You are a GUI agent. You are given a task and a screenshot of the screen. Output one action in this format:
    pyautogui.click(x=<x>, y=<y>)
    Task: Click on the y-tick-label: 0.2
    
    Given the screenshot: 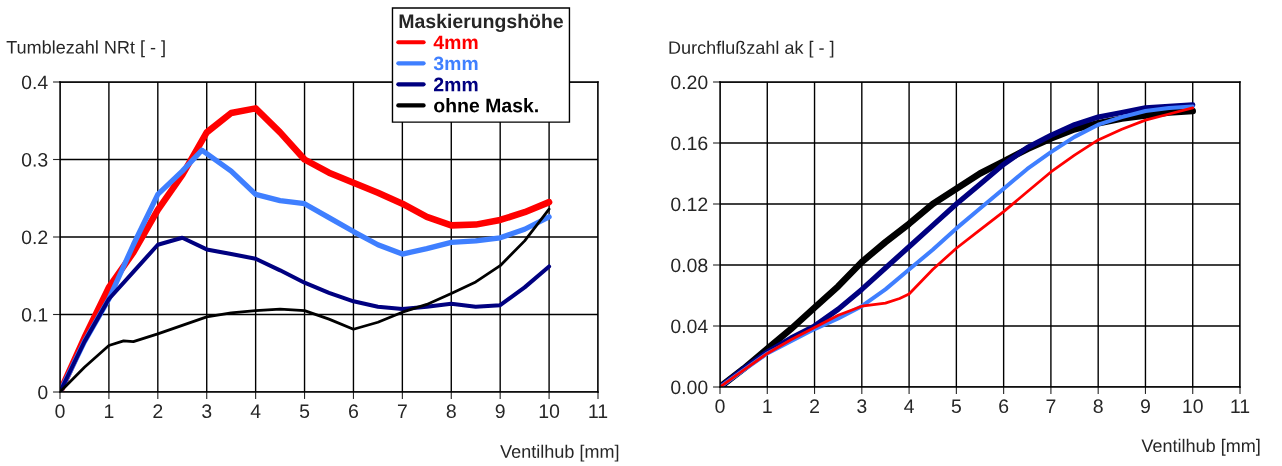 What is the action you would take?
    pyautogui.click(x=34, y=237)
    